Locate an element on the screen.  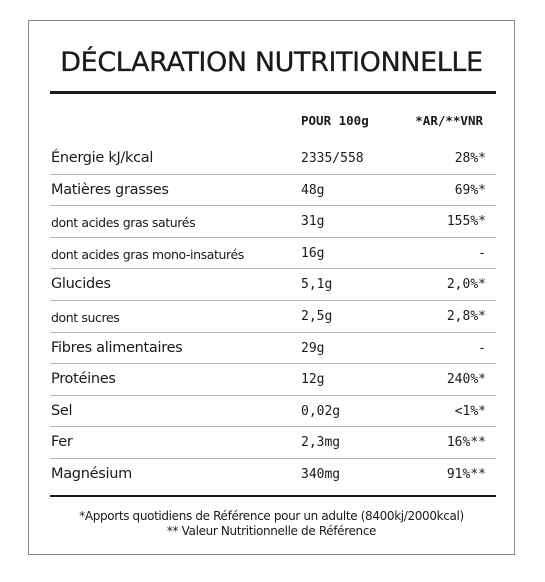
nutrient-value: 2,3mg is located at coordinates (321, 443).